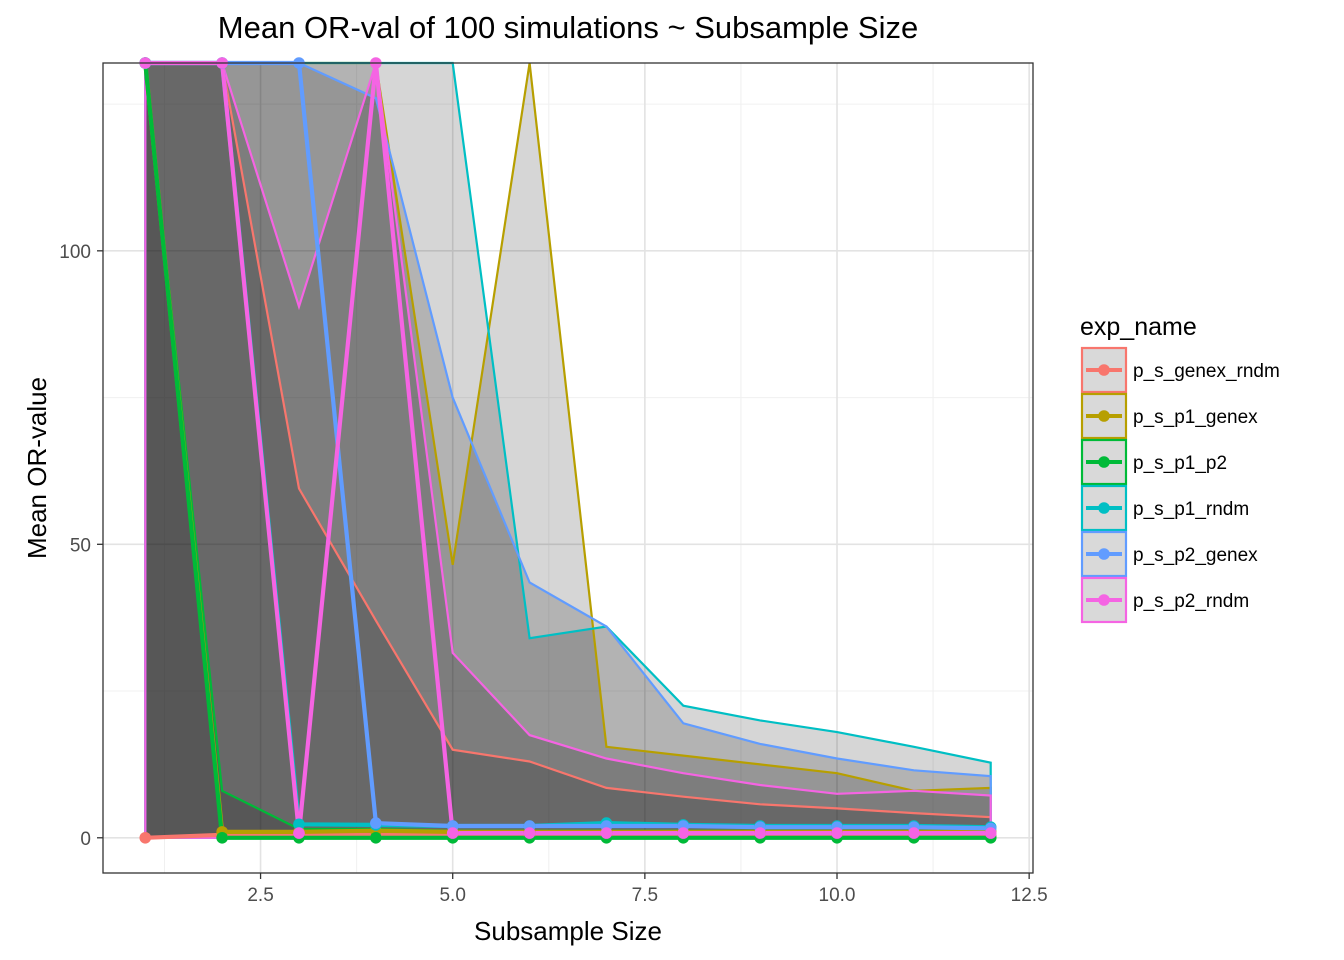 This screenshot has width=1344, height=960. I want to click on legend-label: p_s_p2_rndm, so click(1191, 601).